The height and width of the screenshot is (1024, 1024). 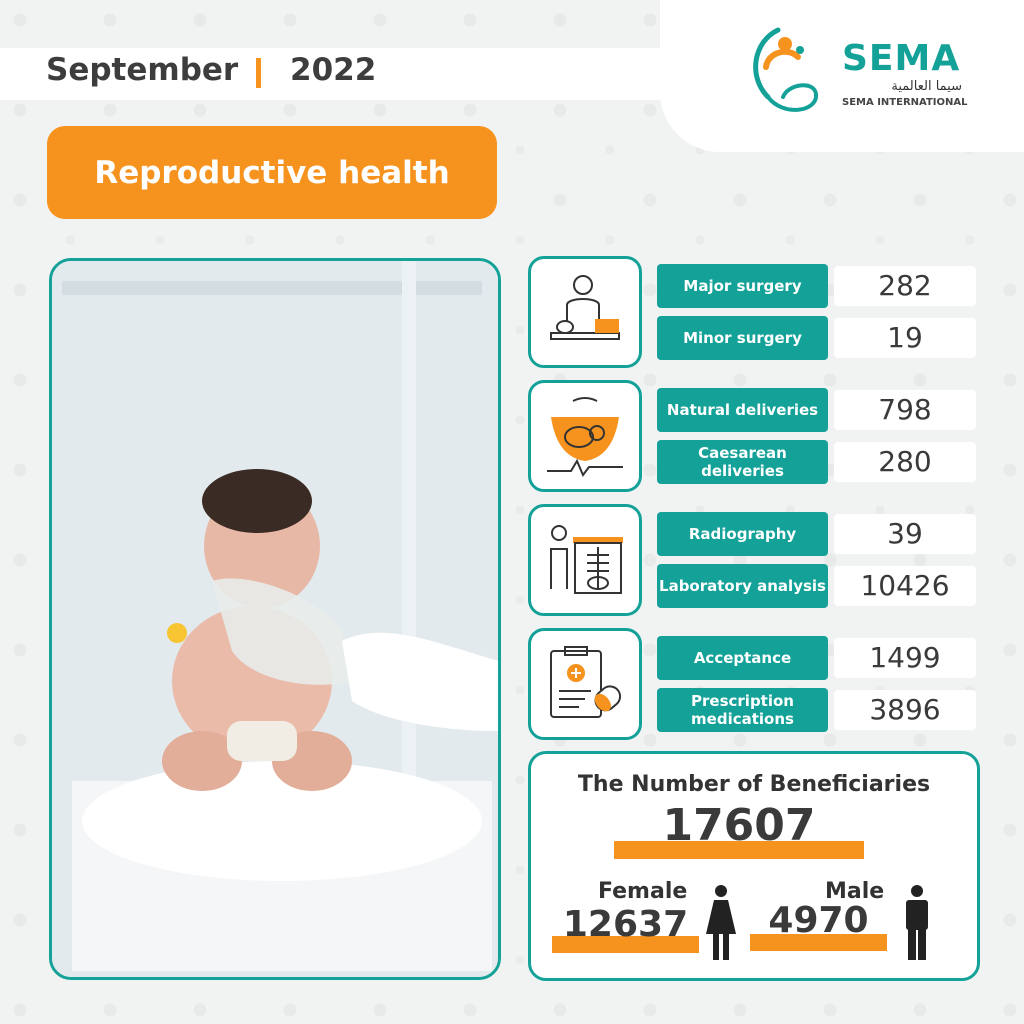 What do you see at coordinates (818, 942) in the screenshot?
I see `male-underline` at bounding box center [818, 942].